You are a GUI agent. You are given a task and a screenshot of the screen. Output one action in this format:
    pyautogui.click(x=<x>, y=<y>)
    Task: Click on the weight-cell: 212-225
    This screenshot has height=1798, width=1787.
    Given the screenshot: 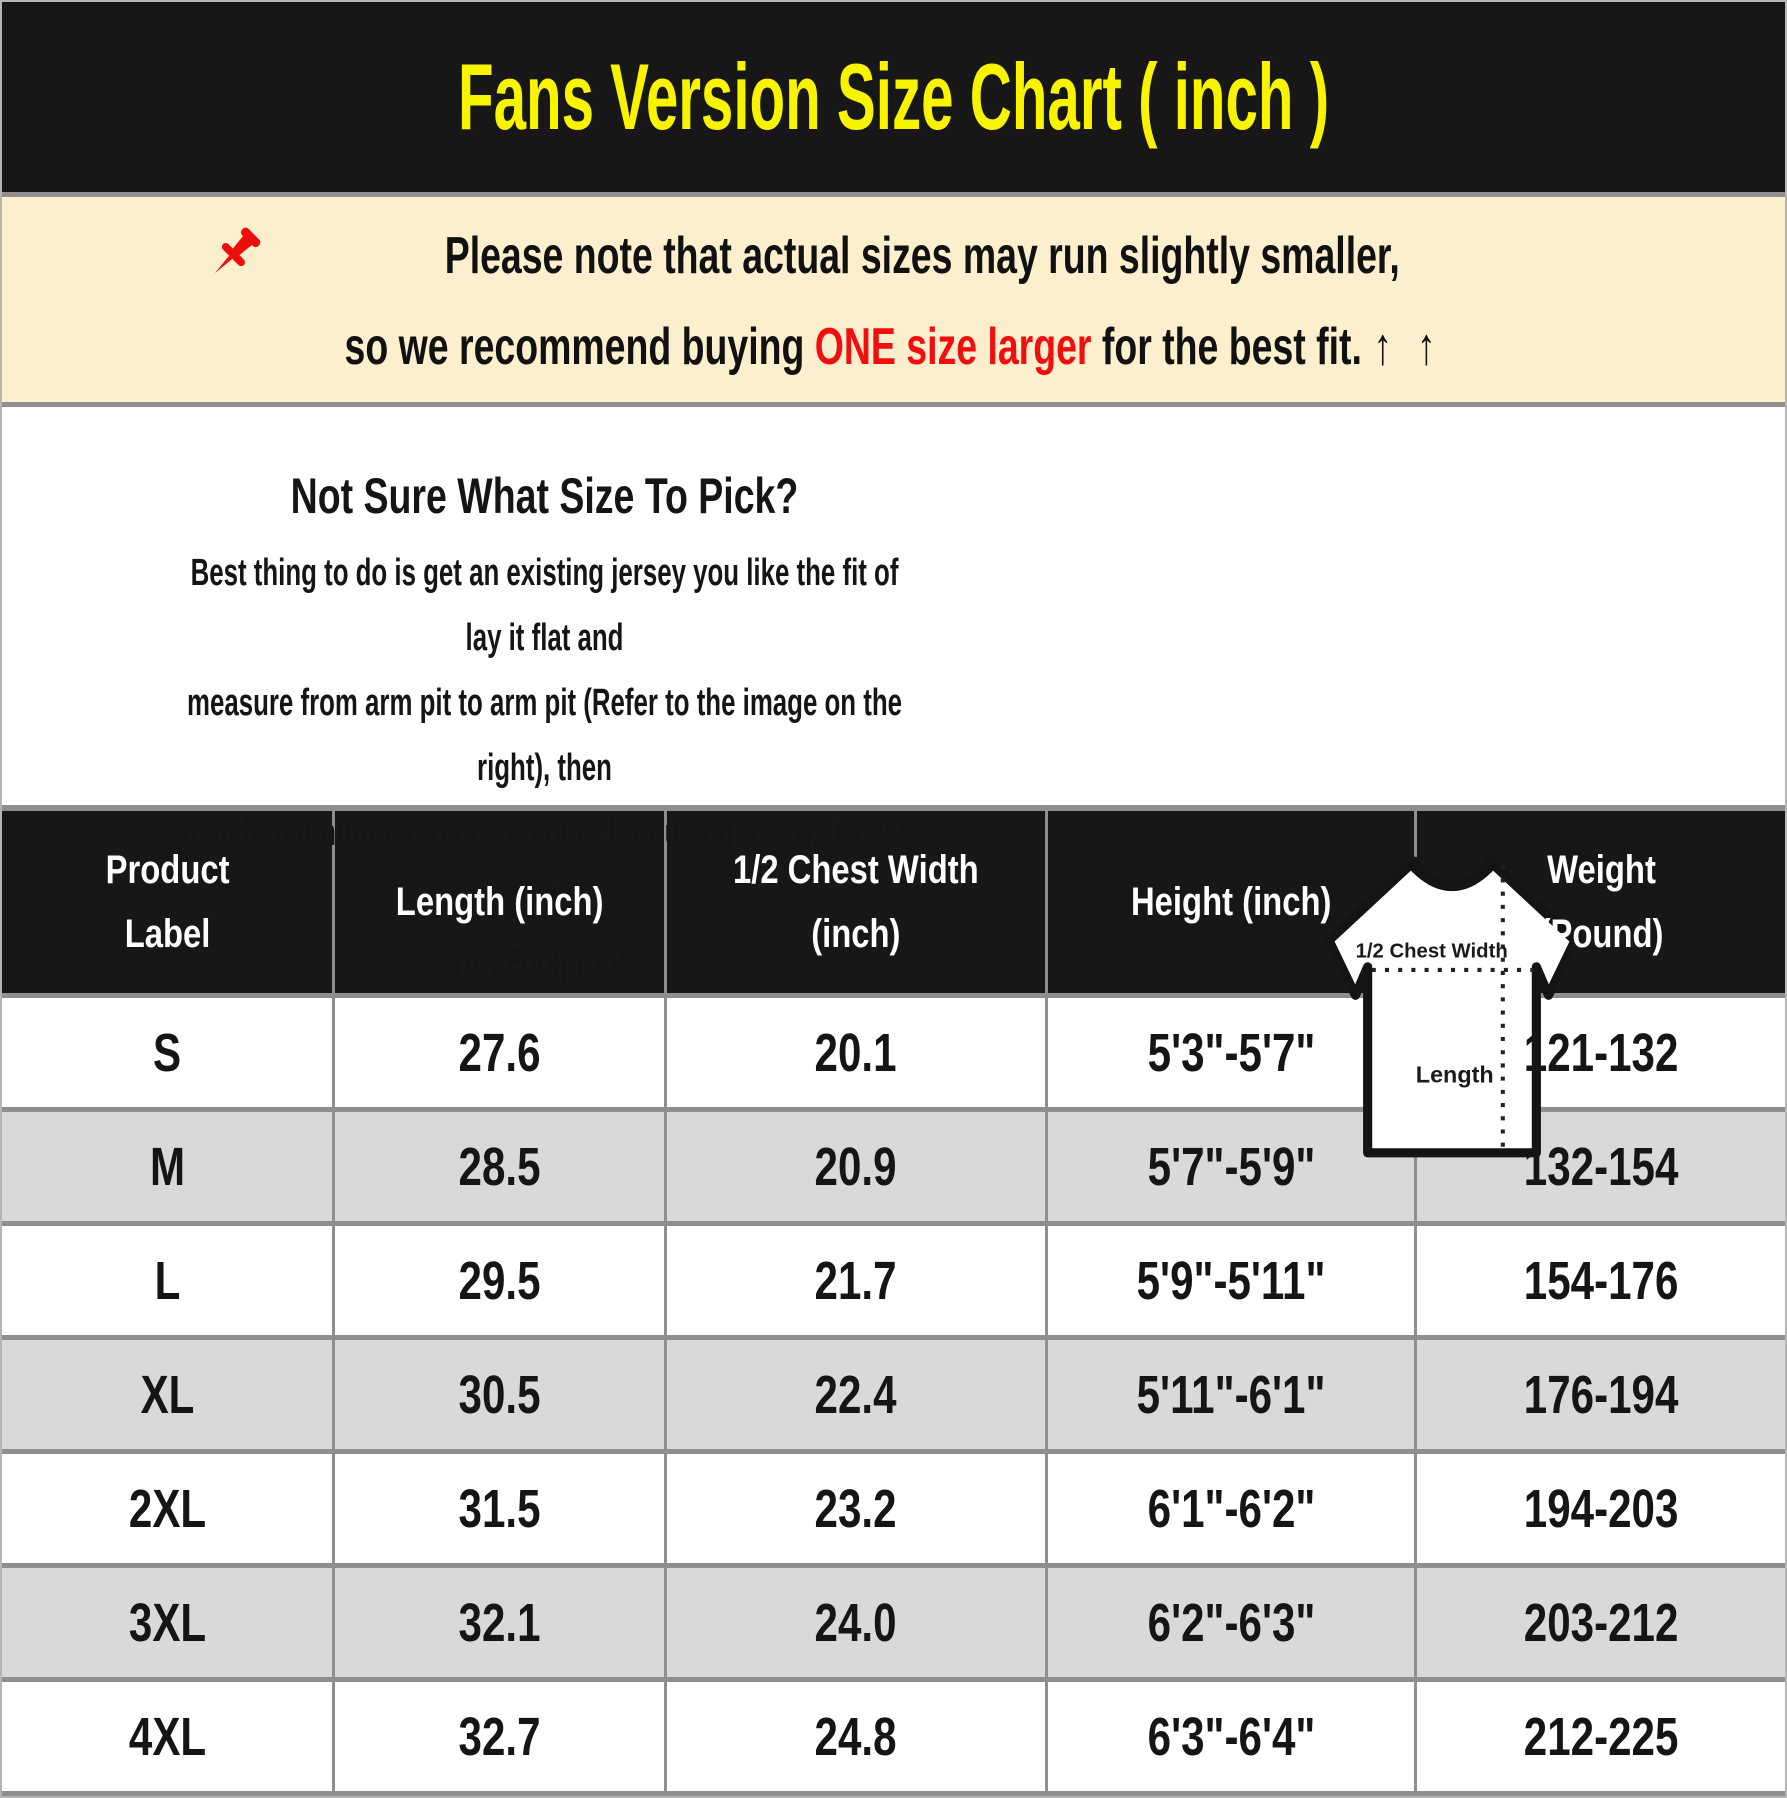 What is the action you would take?
    pyautogui.click(x=1599, y=1735)
    